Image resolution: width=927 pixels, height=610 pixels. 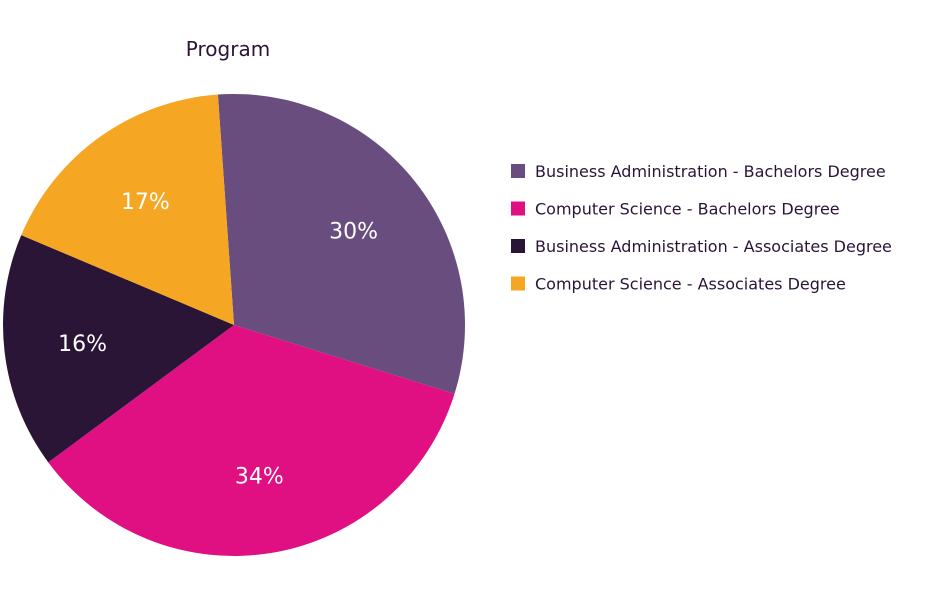 I want to click on legend-item: Computer Science - Bachelors Degree, so click(x=675, y=209).